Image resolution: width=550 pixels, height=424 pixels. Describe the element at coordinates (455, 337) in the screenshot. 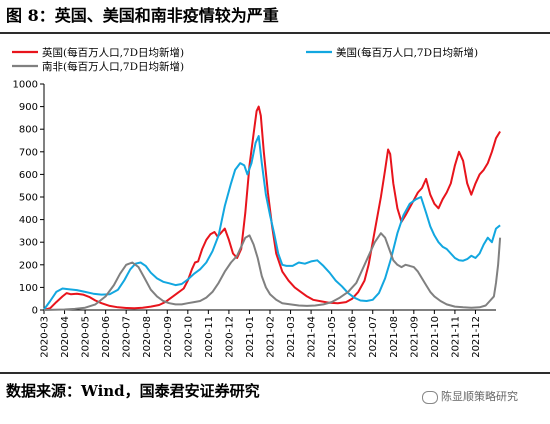

I see `x-tick-label: 2021-11` at that location.